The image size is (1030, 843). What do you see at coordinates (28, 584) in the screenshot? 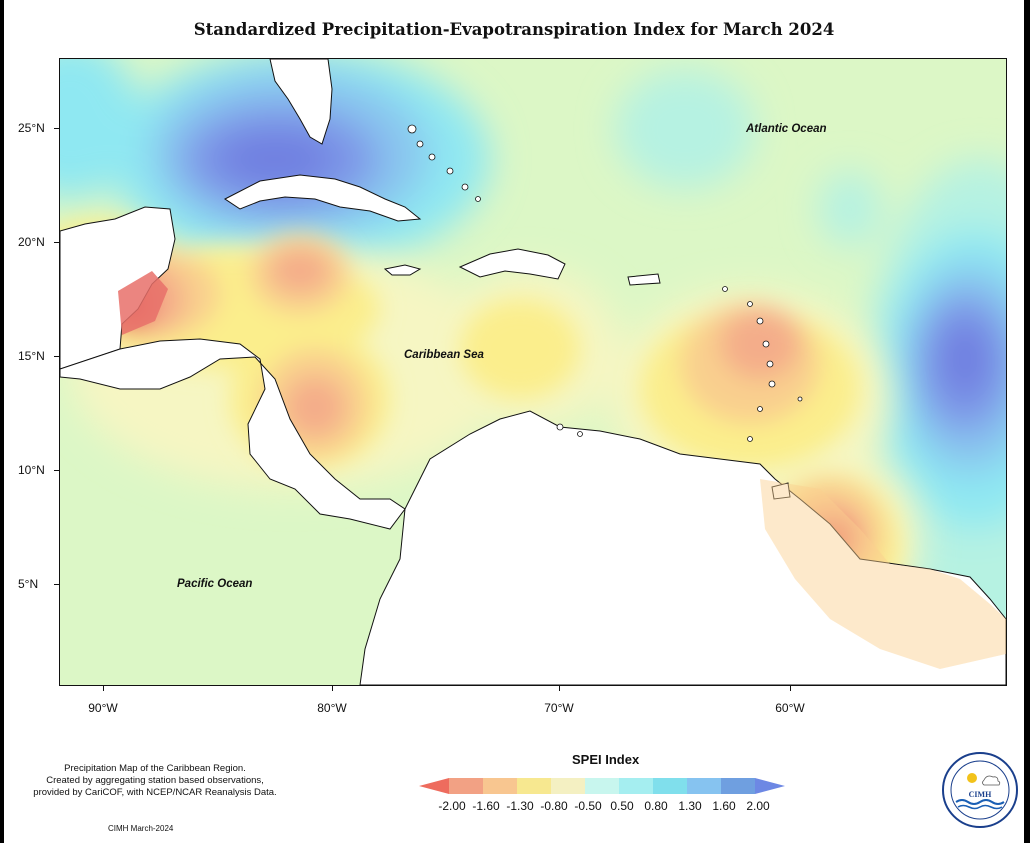
I see `lat-tick-5n: 5°N` at bounding box center [28, 584].